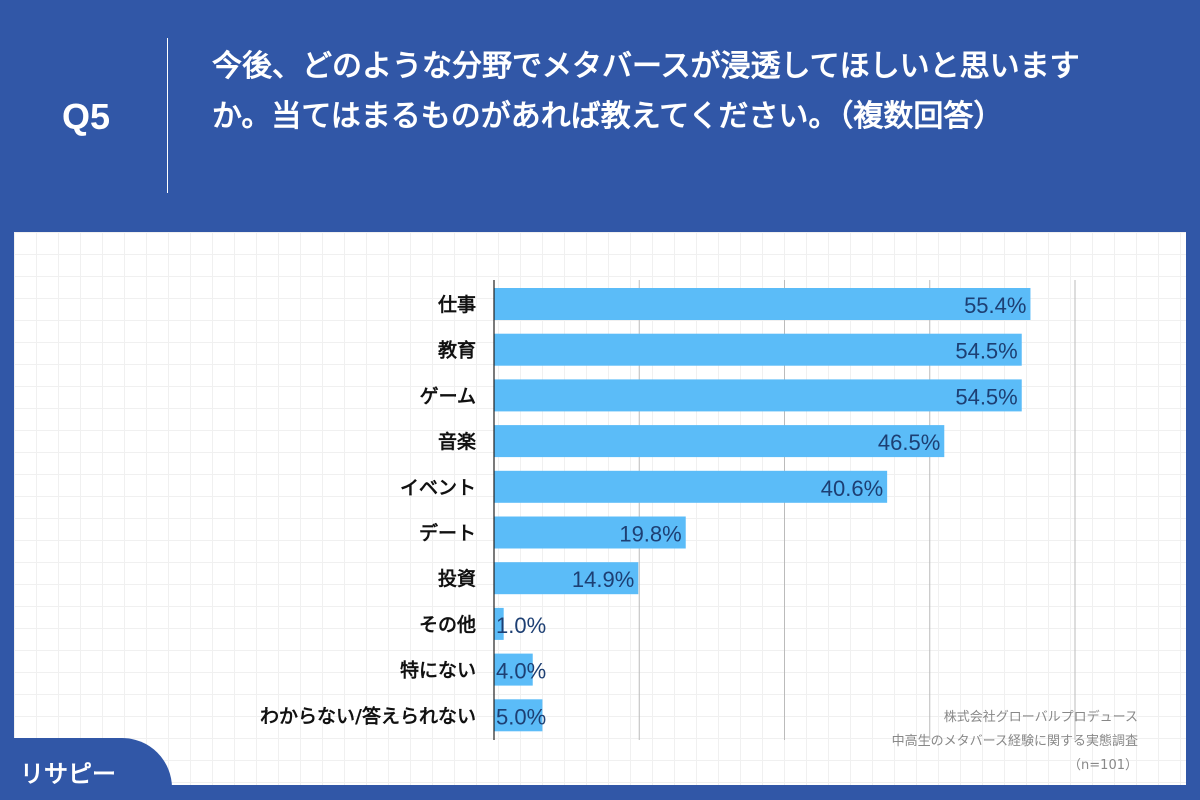 This screenshot has height=800, width=1200. I want to click on data-label: 5.0%, so click(521, 716).